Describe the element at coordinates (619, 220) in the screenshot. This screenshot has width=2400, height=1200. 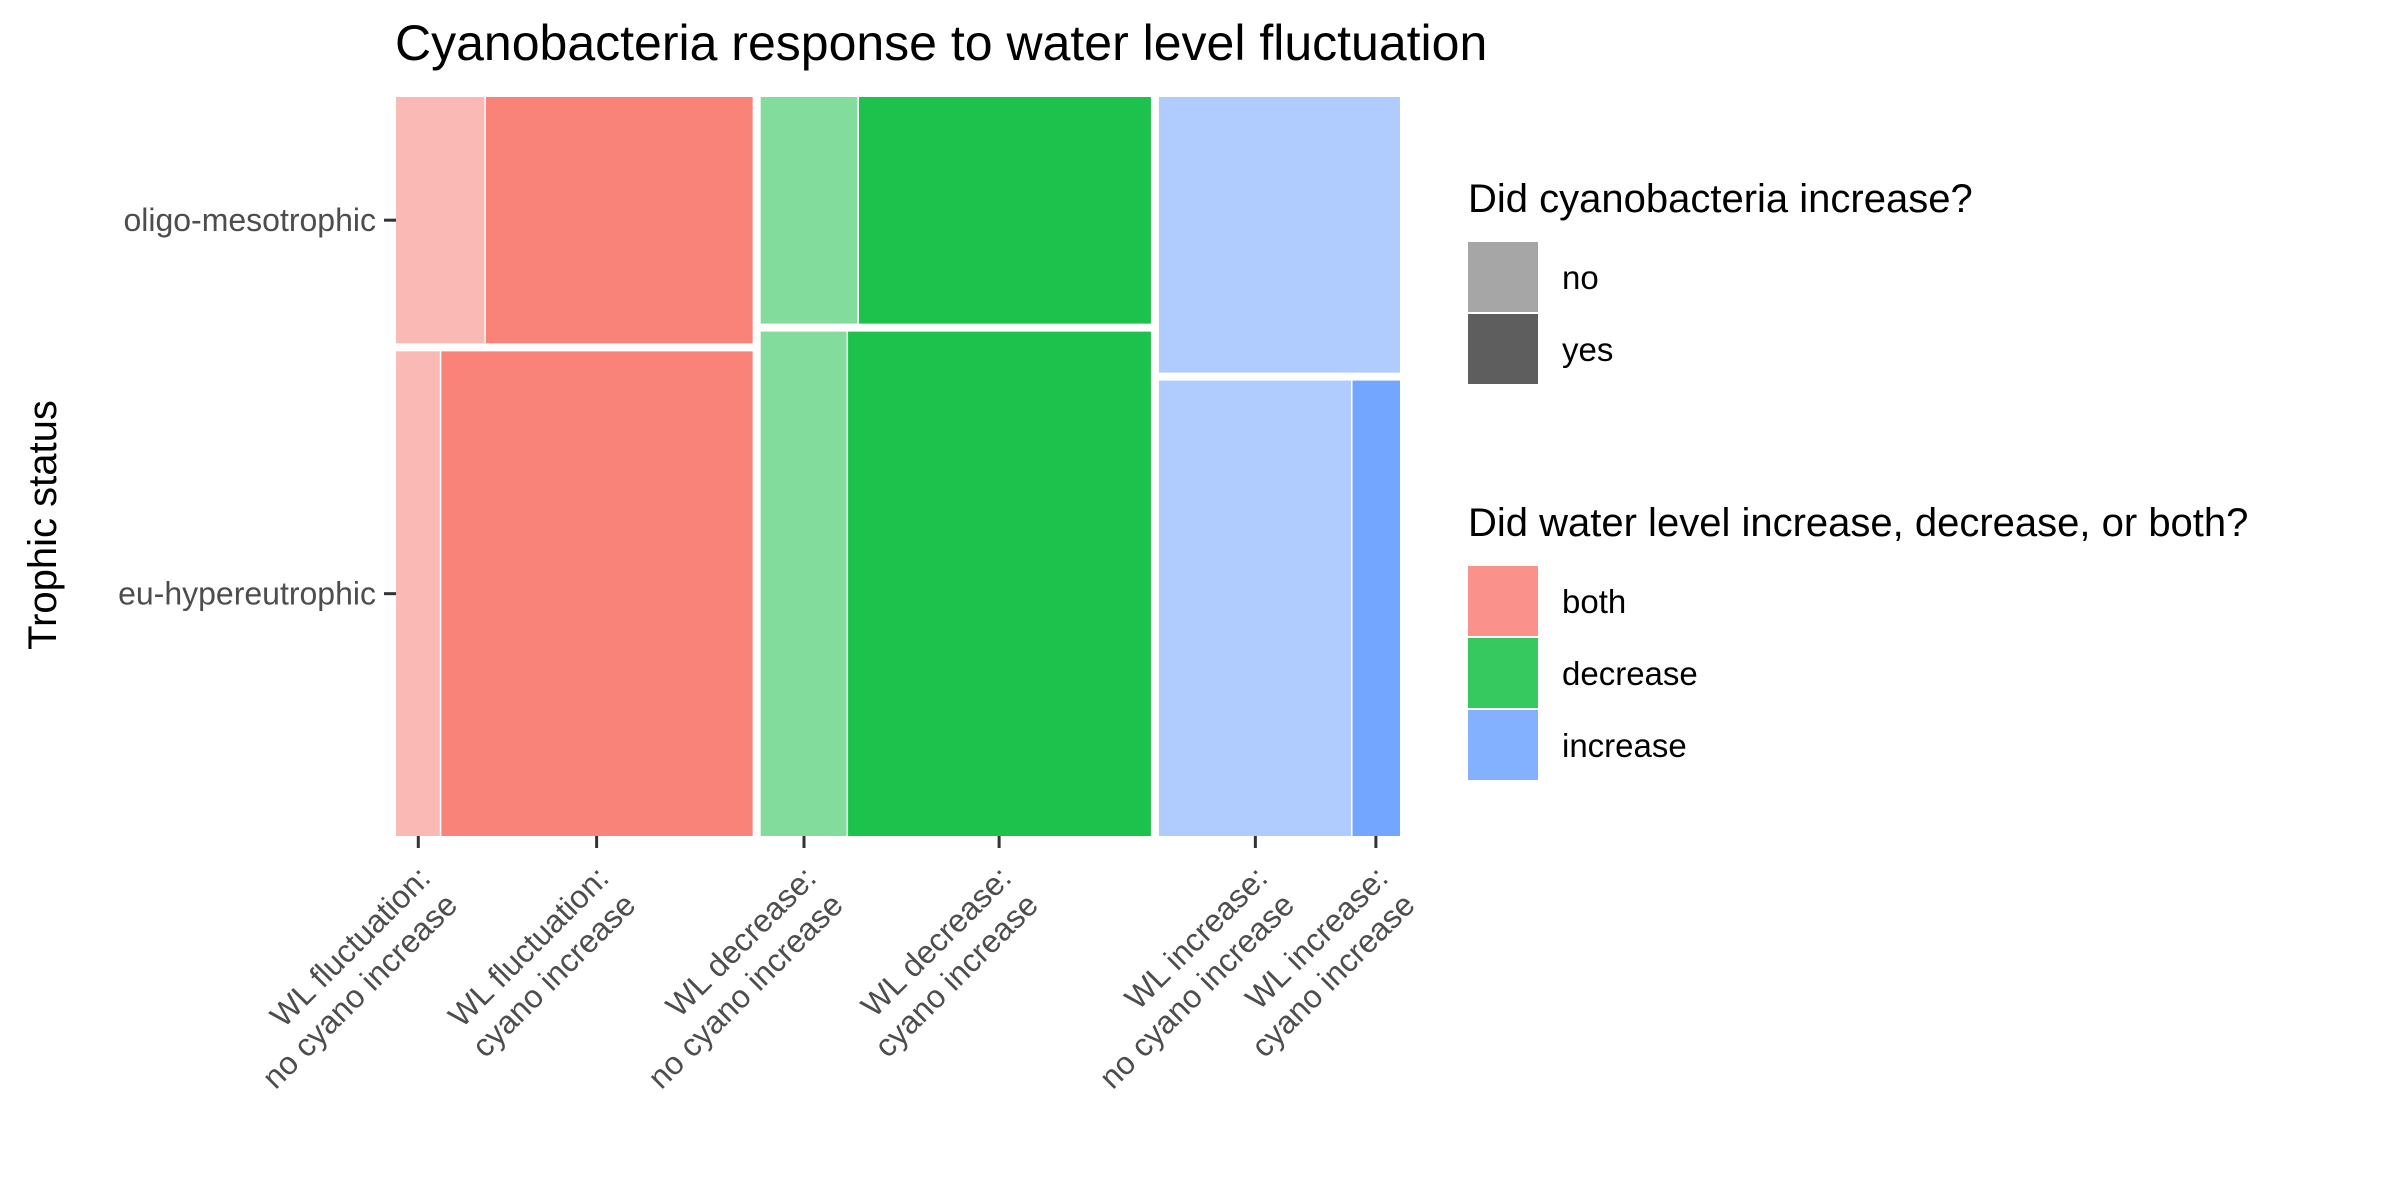
I see `tile-both-oligo-mesotrophic-yes` at that location.